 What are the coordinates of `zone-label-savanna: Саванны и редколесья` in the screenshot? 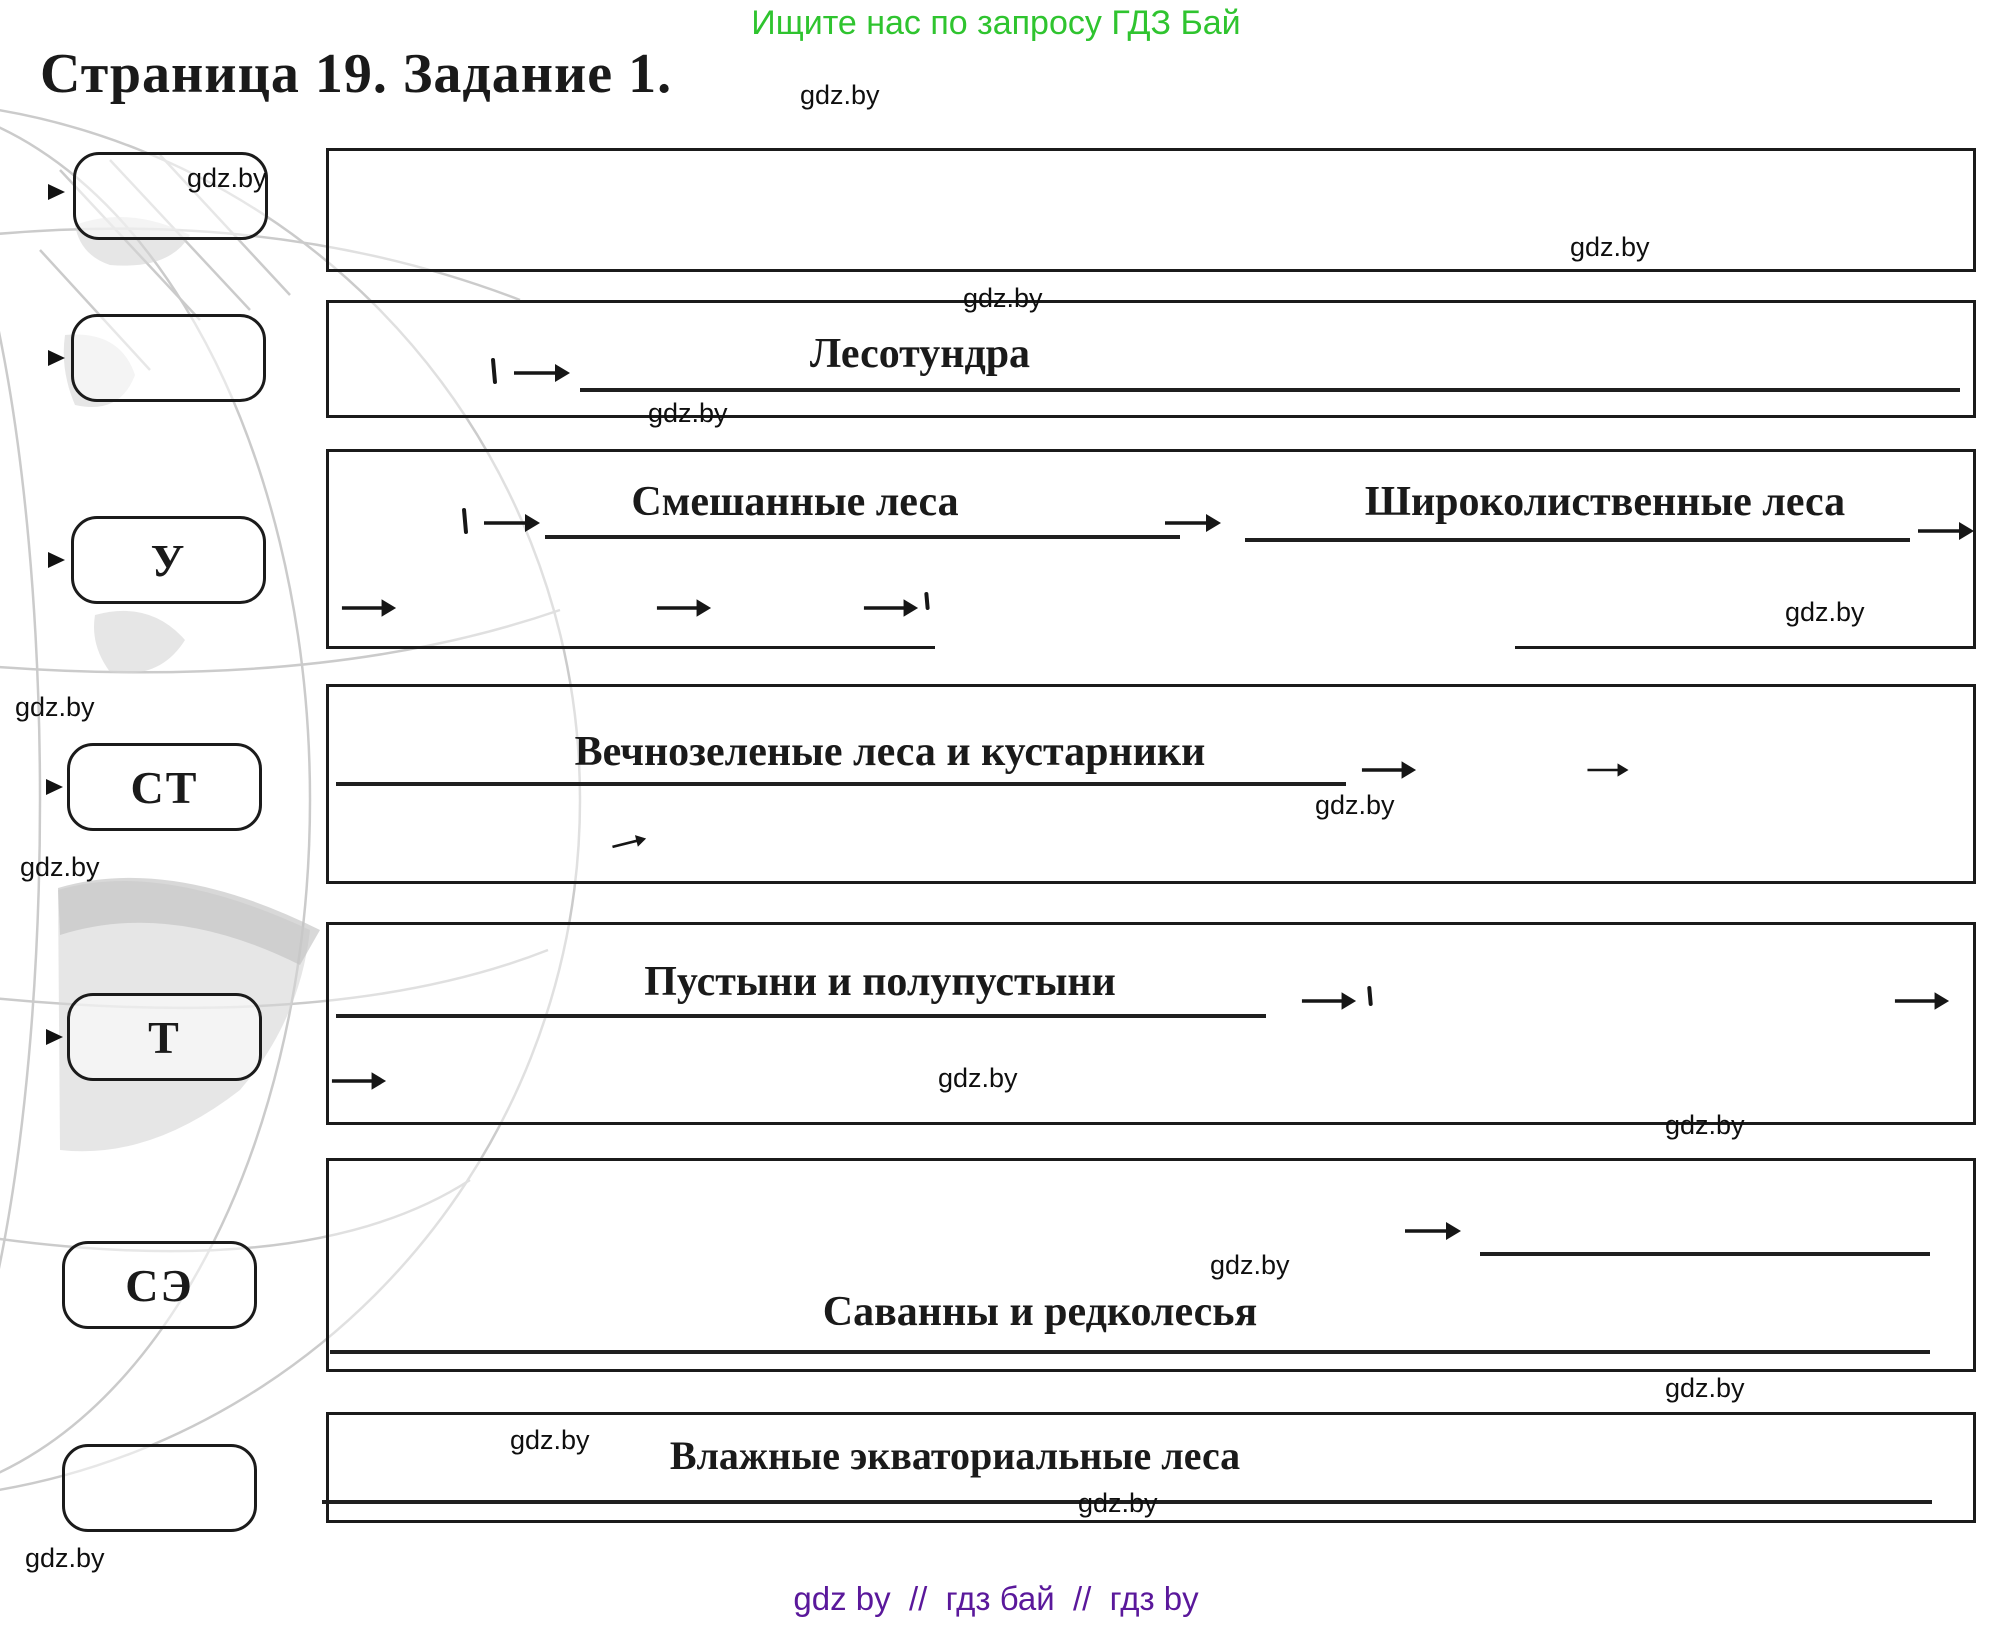 It's located at (1040, 1312).